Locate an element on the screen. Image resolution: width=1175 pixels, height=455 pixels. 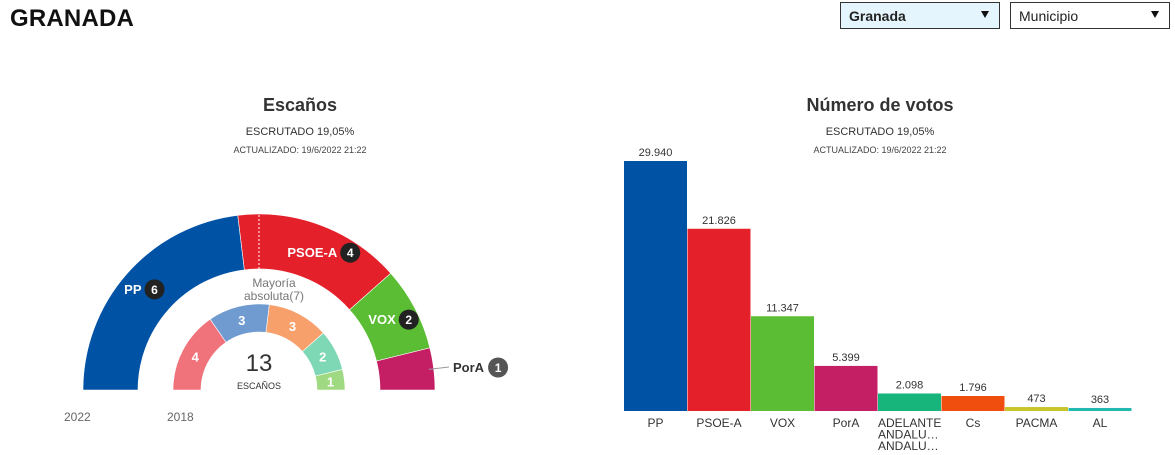
party-label-psoe-a: PSOE-A is located at coordinates (312, 252).